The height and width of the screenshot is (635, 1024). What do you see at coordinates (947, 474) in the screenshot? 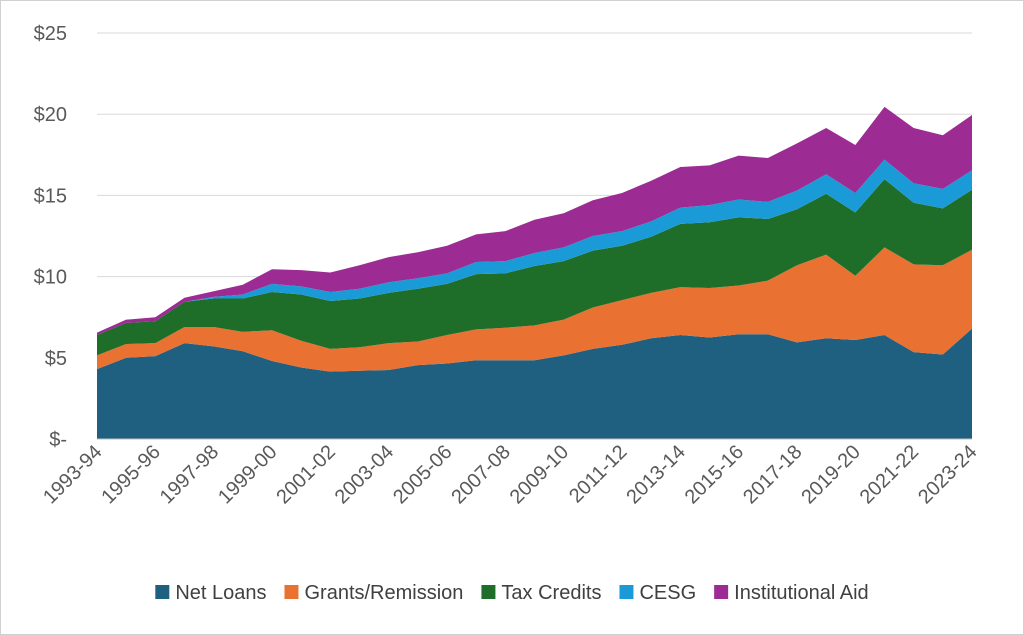
I see `x-tick-label: 2023-24` at bounding box center [947, 474].